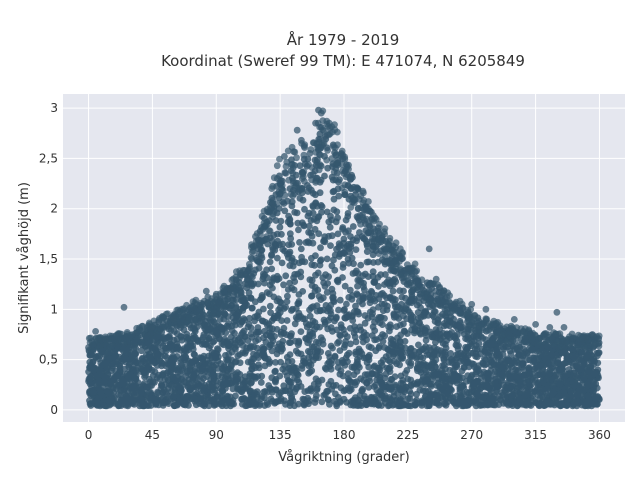 The width and height of the screenshot is (640, 480). Describe the element at coordinates (24, 258) in the screenshot. I see `y-axis-label: Signifikant våghöjd (m)` at that location.